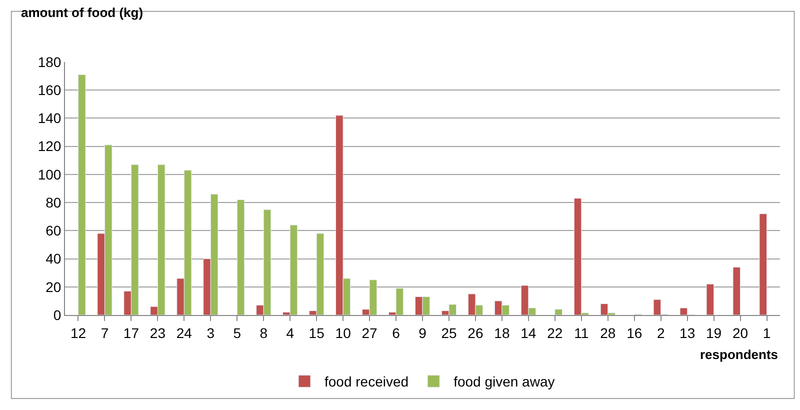  Describe the element at coordinates (370, 332) in the screenshot. I see `x-tick-label: 27` at that location.